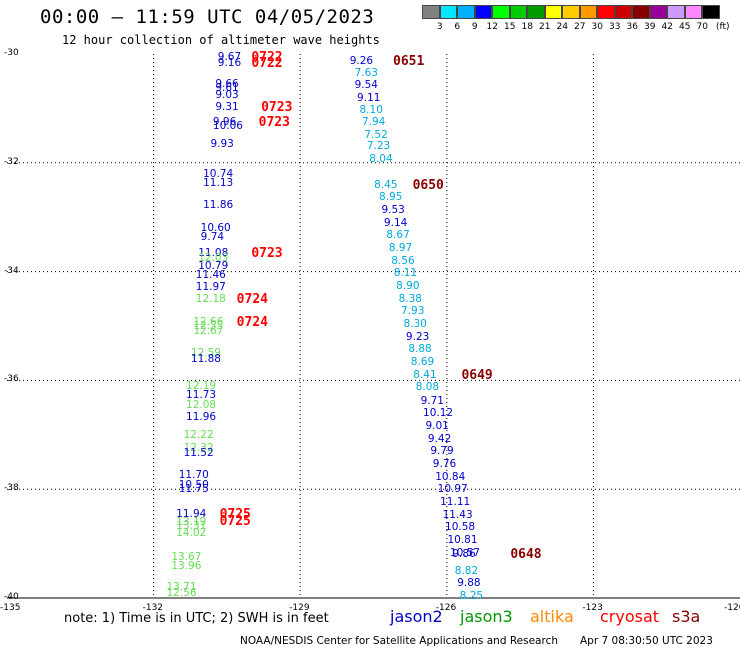 This screenshot has width=740, height=650. What do you see at coordinates (11, 379) in the screenshot?
I see `y-tick-label: -36` at bounding box center [11, 379].